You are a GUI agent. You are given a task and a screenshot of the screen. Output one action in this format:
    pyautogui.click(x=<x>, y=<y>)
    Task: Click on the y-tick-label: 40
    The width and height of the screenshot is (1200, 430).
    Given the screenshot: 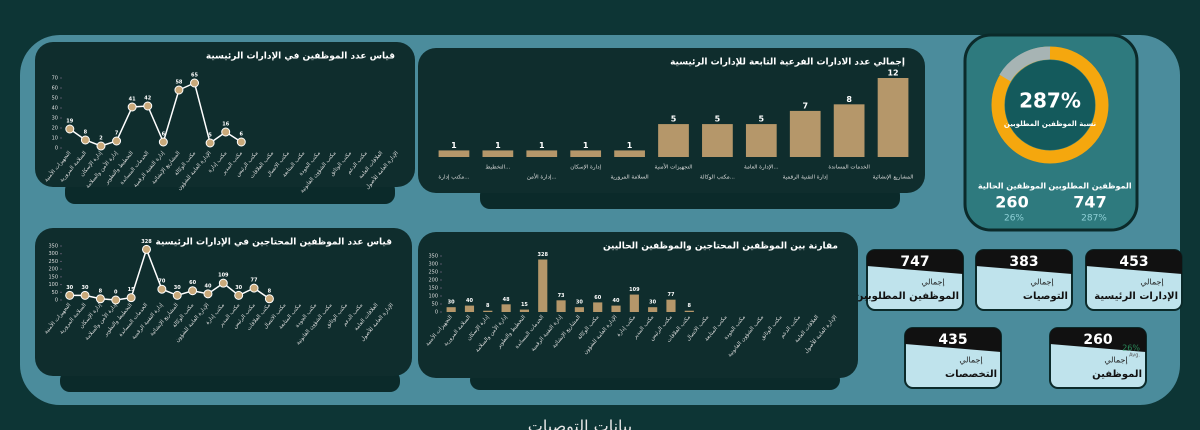 What is the action you would take?
    pyautogui.click(x=55, y=109)
    